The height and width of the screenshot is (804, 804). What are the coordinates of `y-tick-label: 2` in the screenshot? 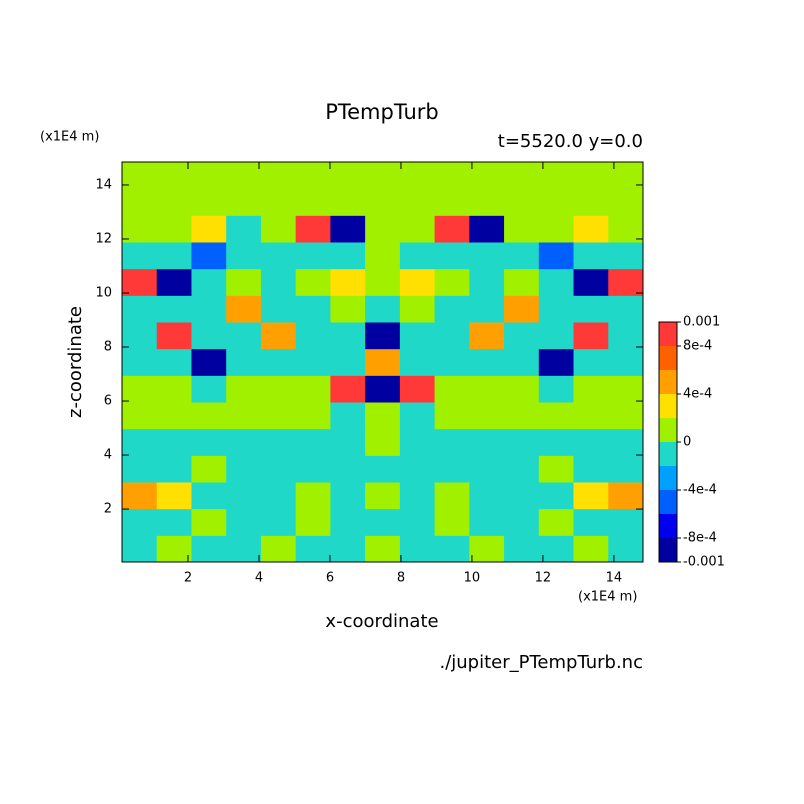 It's located at (108, 509).